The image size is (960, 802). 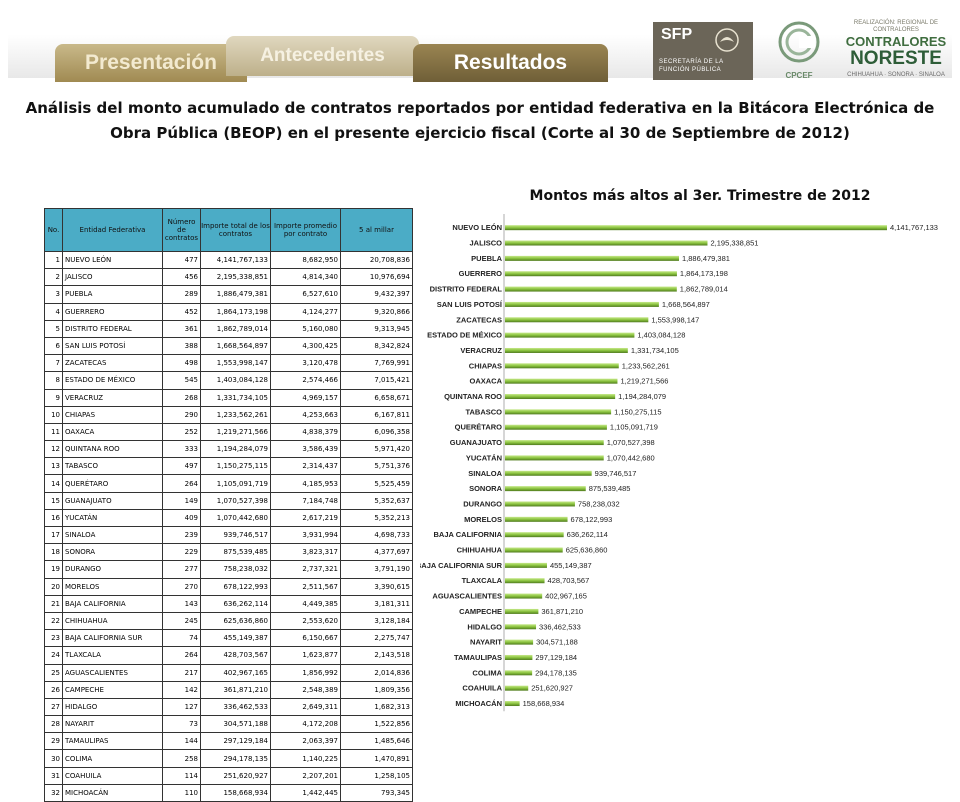 I want to click on bar-data-label: 4,141,767,133, so click(x=914, y=227).